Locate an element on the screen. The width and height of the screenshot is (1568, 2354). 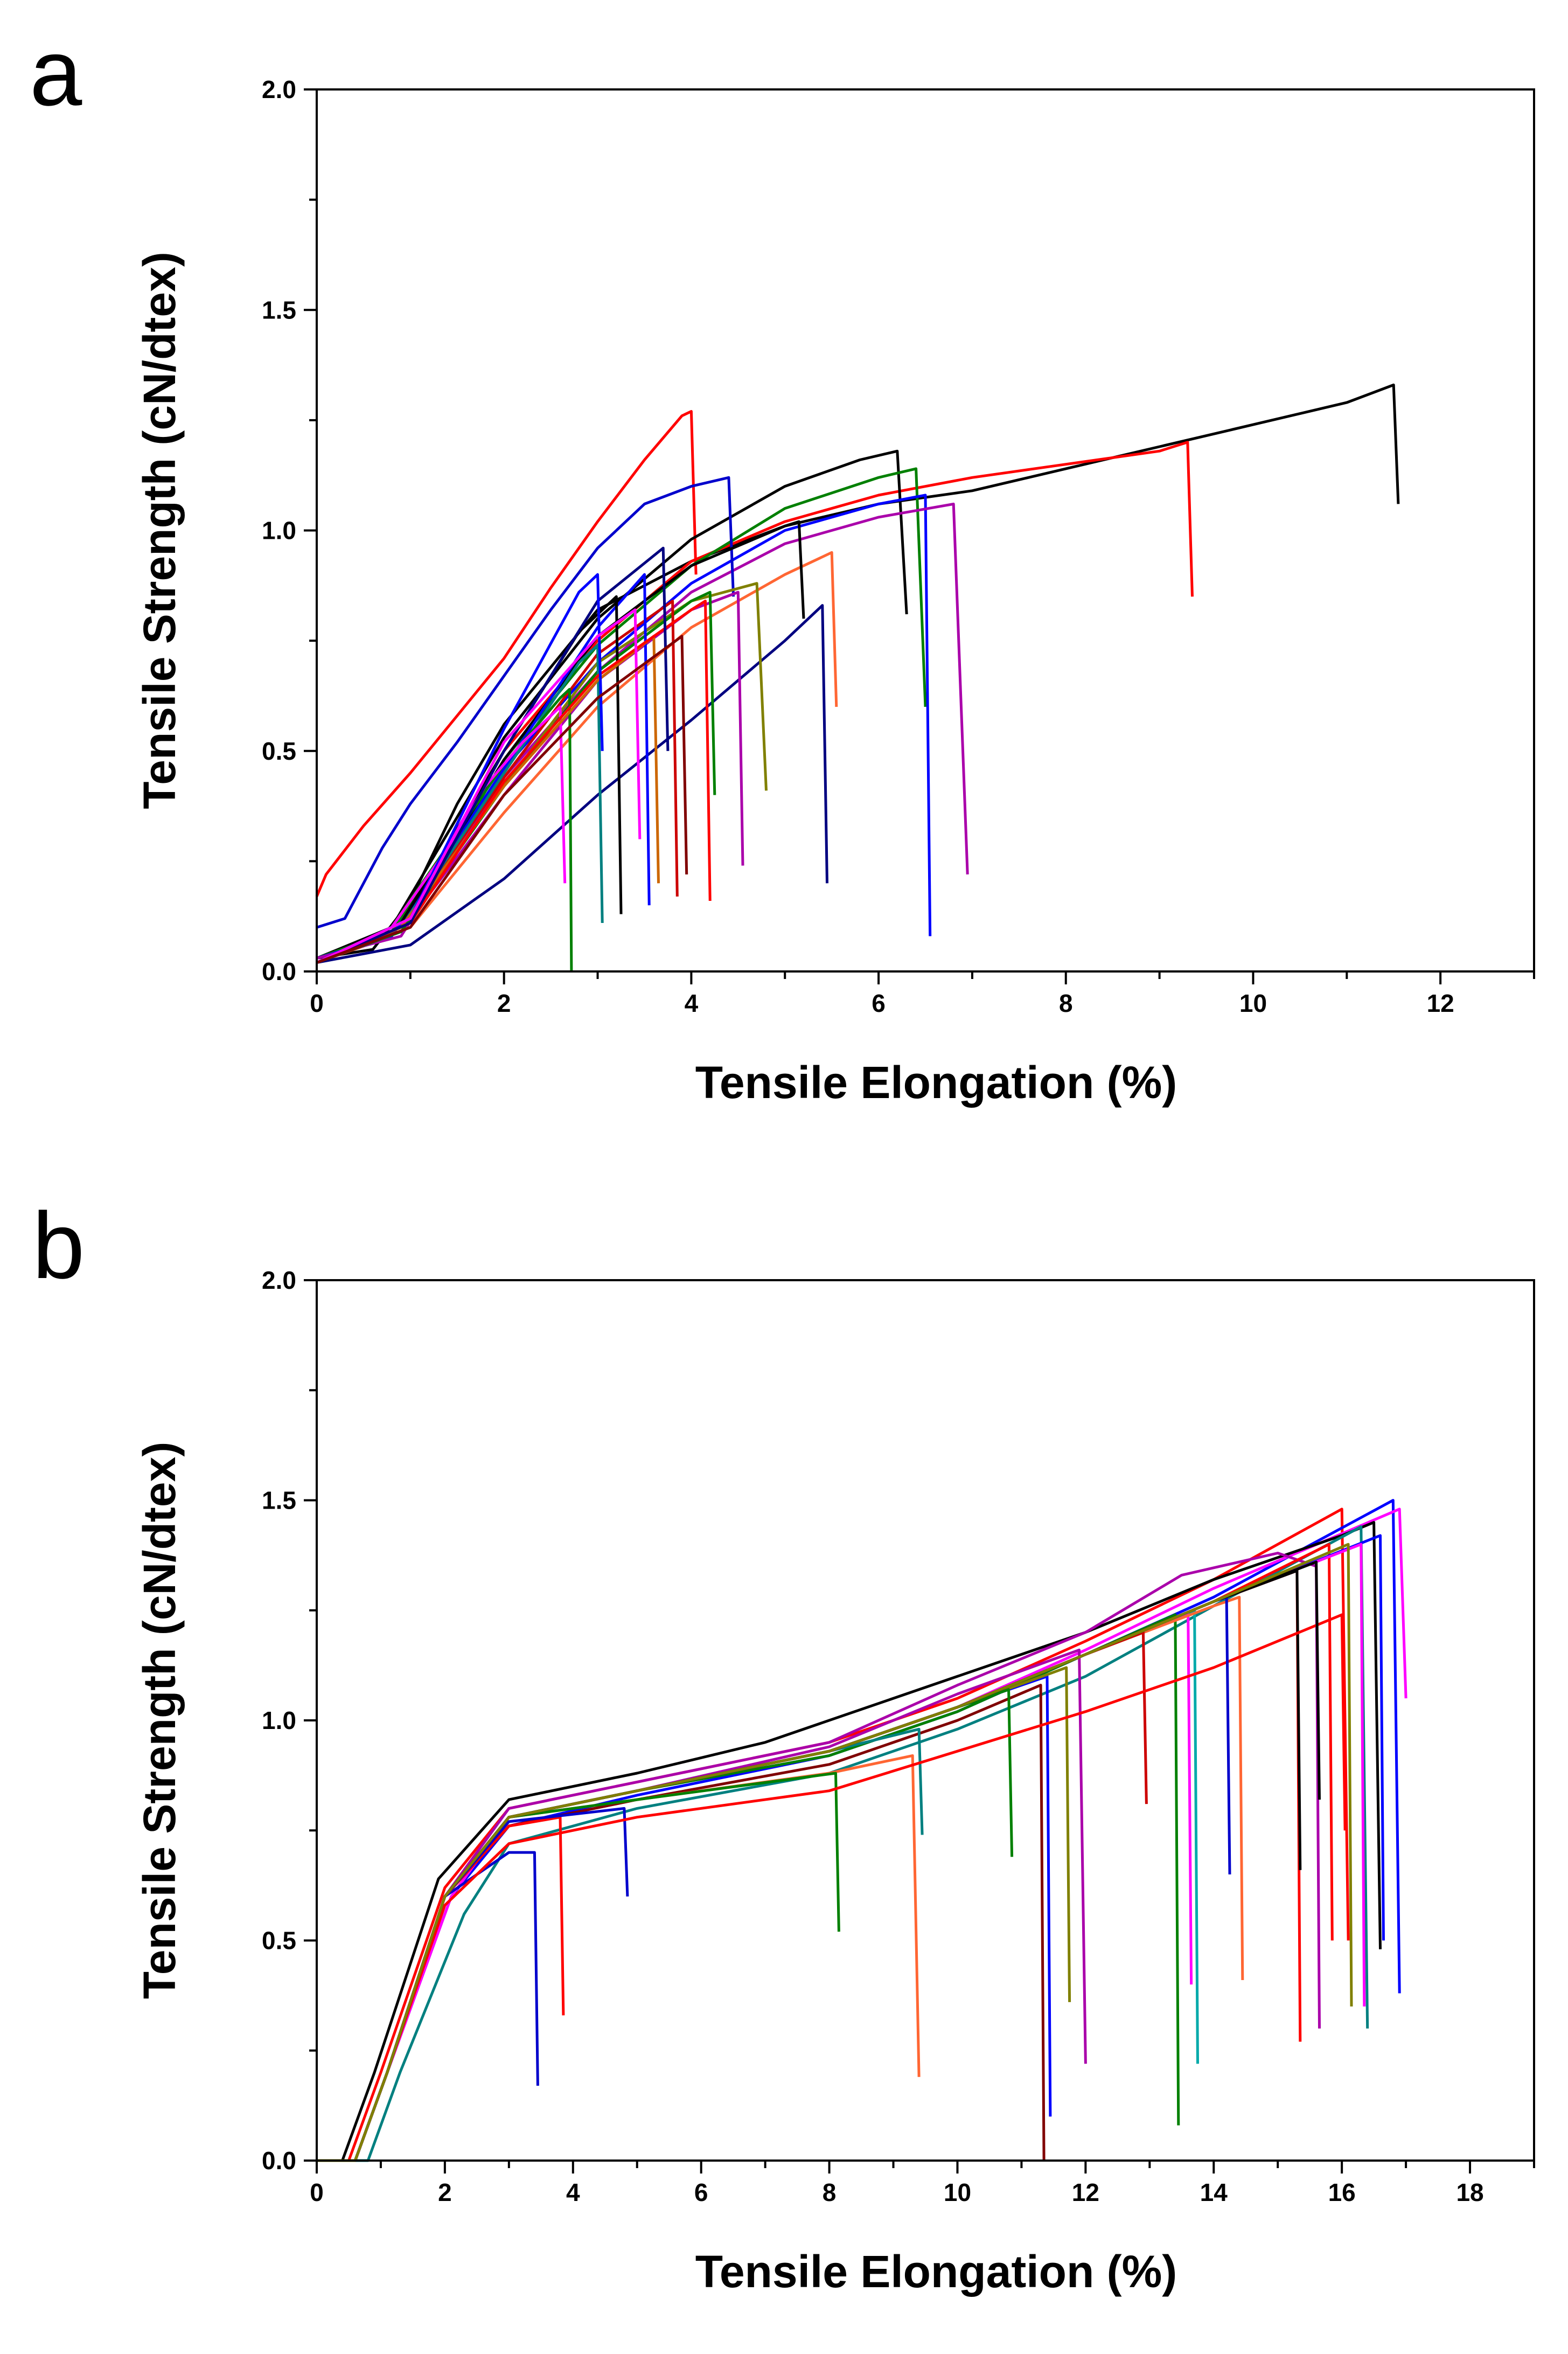
series-line-b26 is located at coordinates (666, 1925).